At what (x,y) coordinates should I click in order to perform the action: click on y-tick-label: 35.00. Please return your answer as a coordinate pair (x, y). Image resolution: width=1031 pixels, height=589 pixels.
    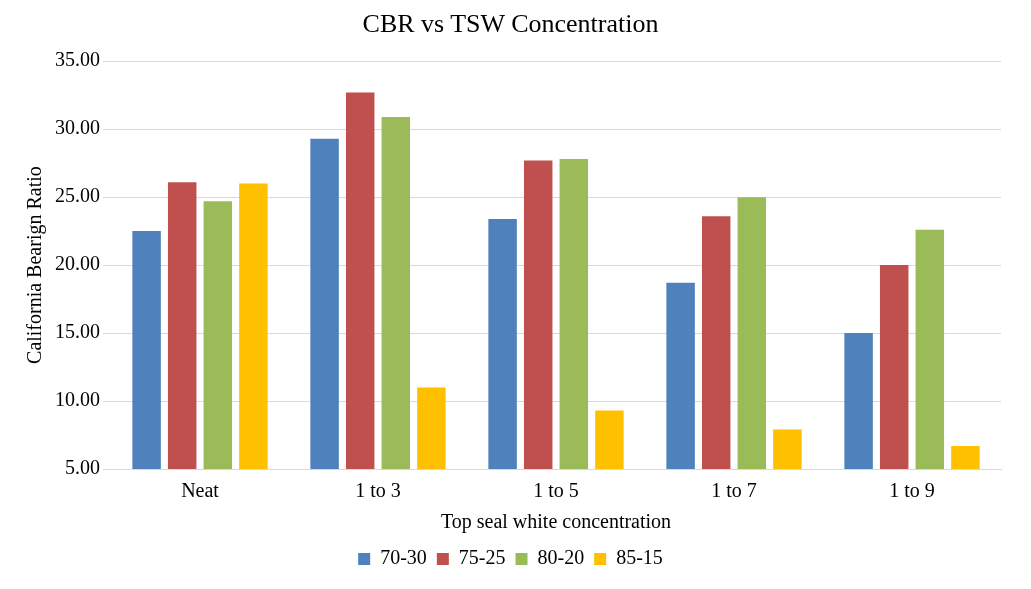
    Looking at the image, I should click on (77, 59).